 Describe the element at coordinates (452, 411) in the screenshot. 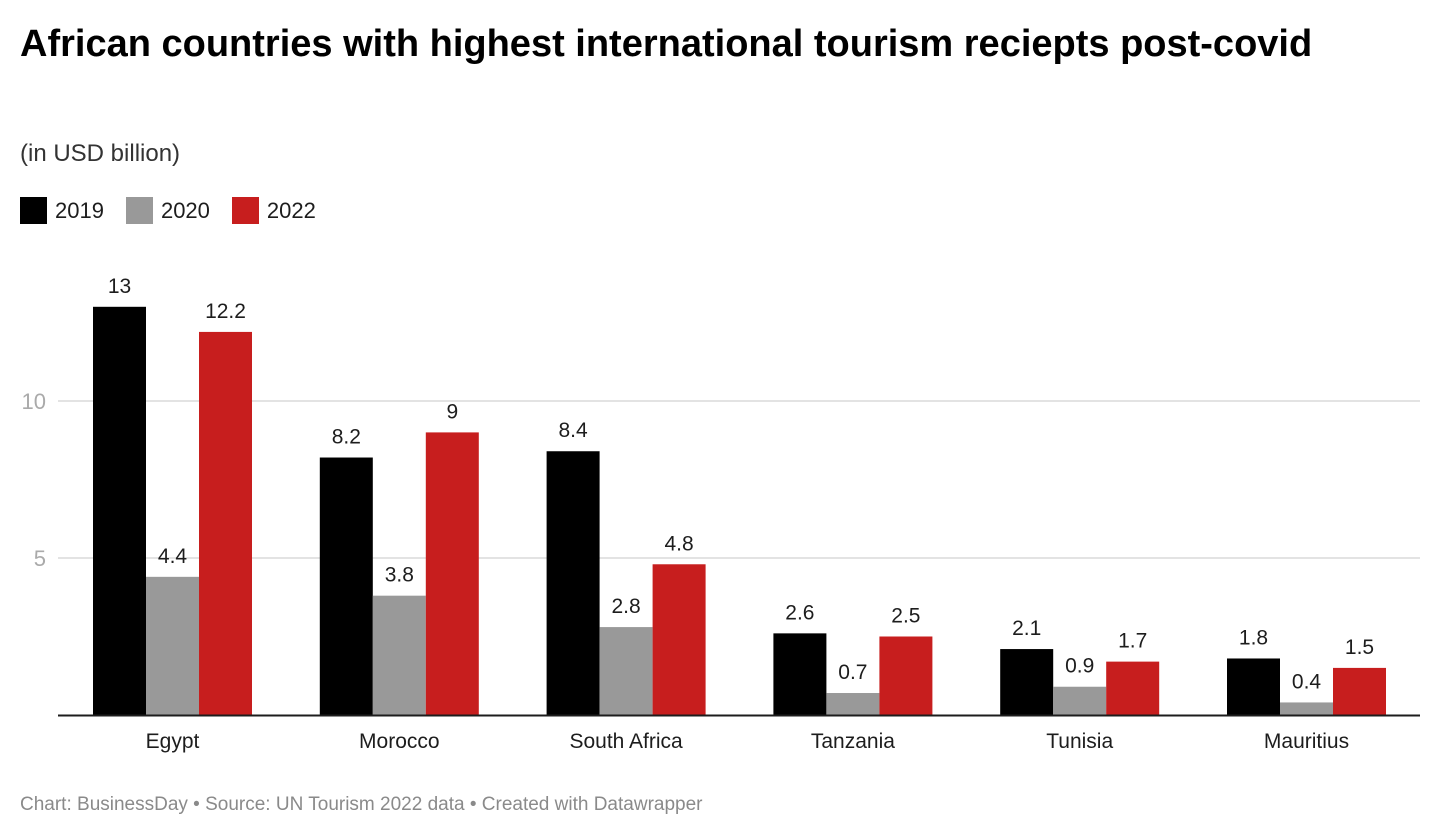

I see `data-label: 9` at that location.